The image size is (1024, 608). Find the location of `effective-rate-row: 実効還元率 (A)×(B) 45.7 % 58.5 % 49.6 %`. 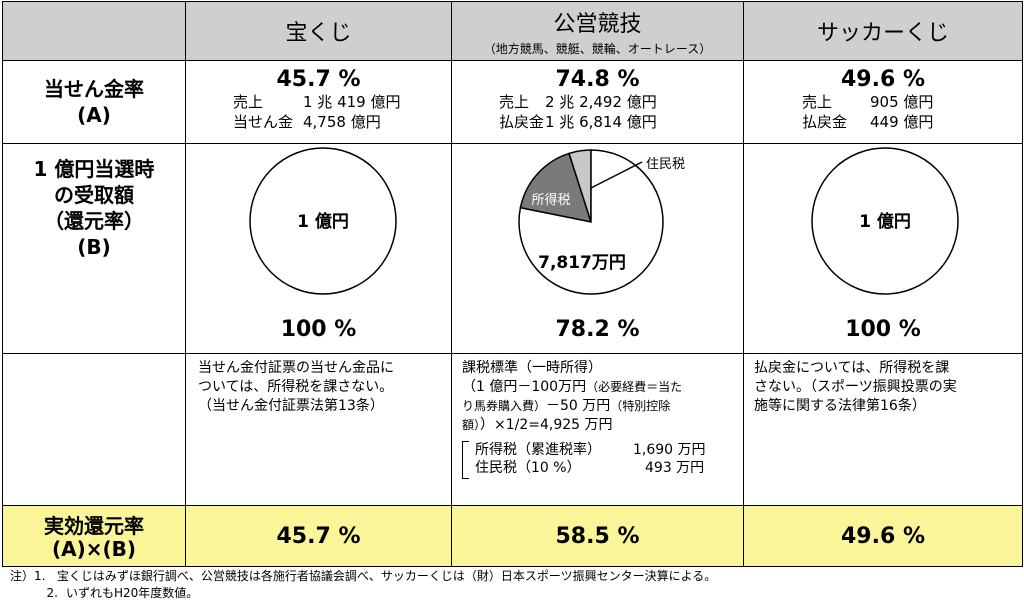

effective-rate-row: 実効還元率 (A)×(B) 45.7 % 58.5 % 49.6 % is located at coordinates (512, 536).